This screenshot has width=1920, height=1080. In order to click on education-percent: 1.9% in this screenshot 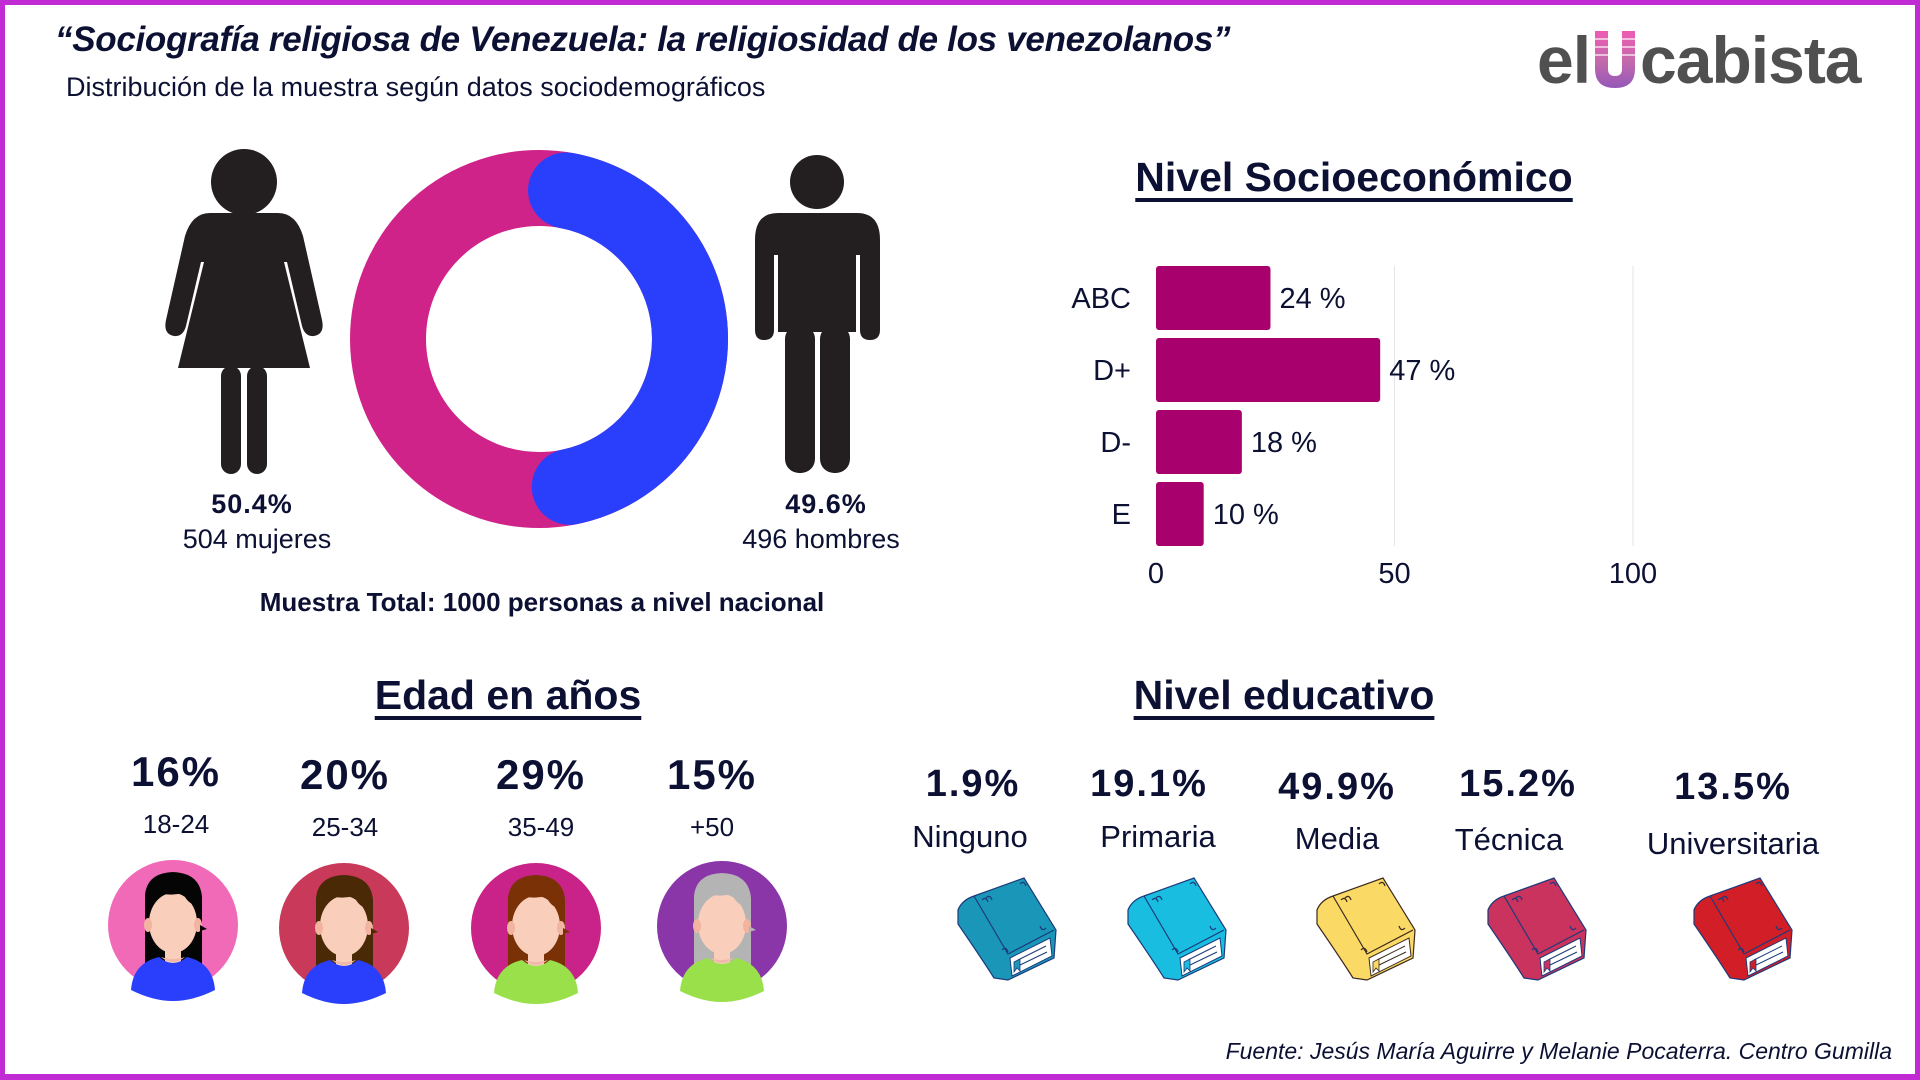, I will do `click(973, 784)`.